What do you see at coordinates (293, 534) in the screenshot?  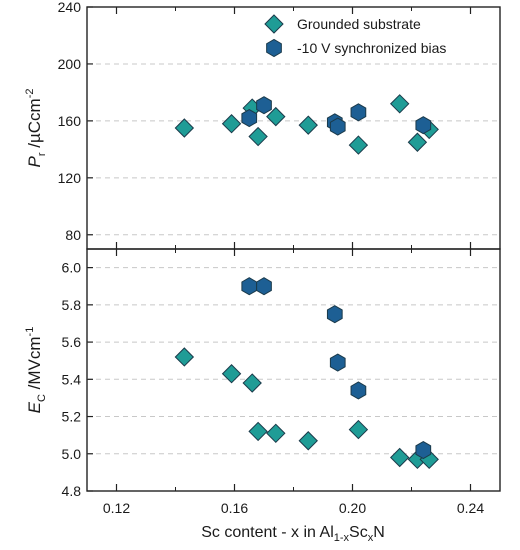 I see `x-axis-label: Sc content - x in Al1-xScxN` at bounding box center [293, 534].